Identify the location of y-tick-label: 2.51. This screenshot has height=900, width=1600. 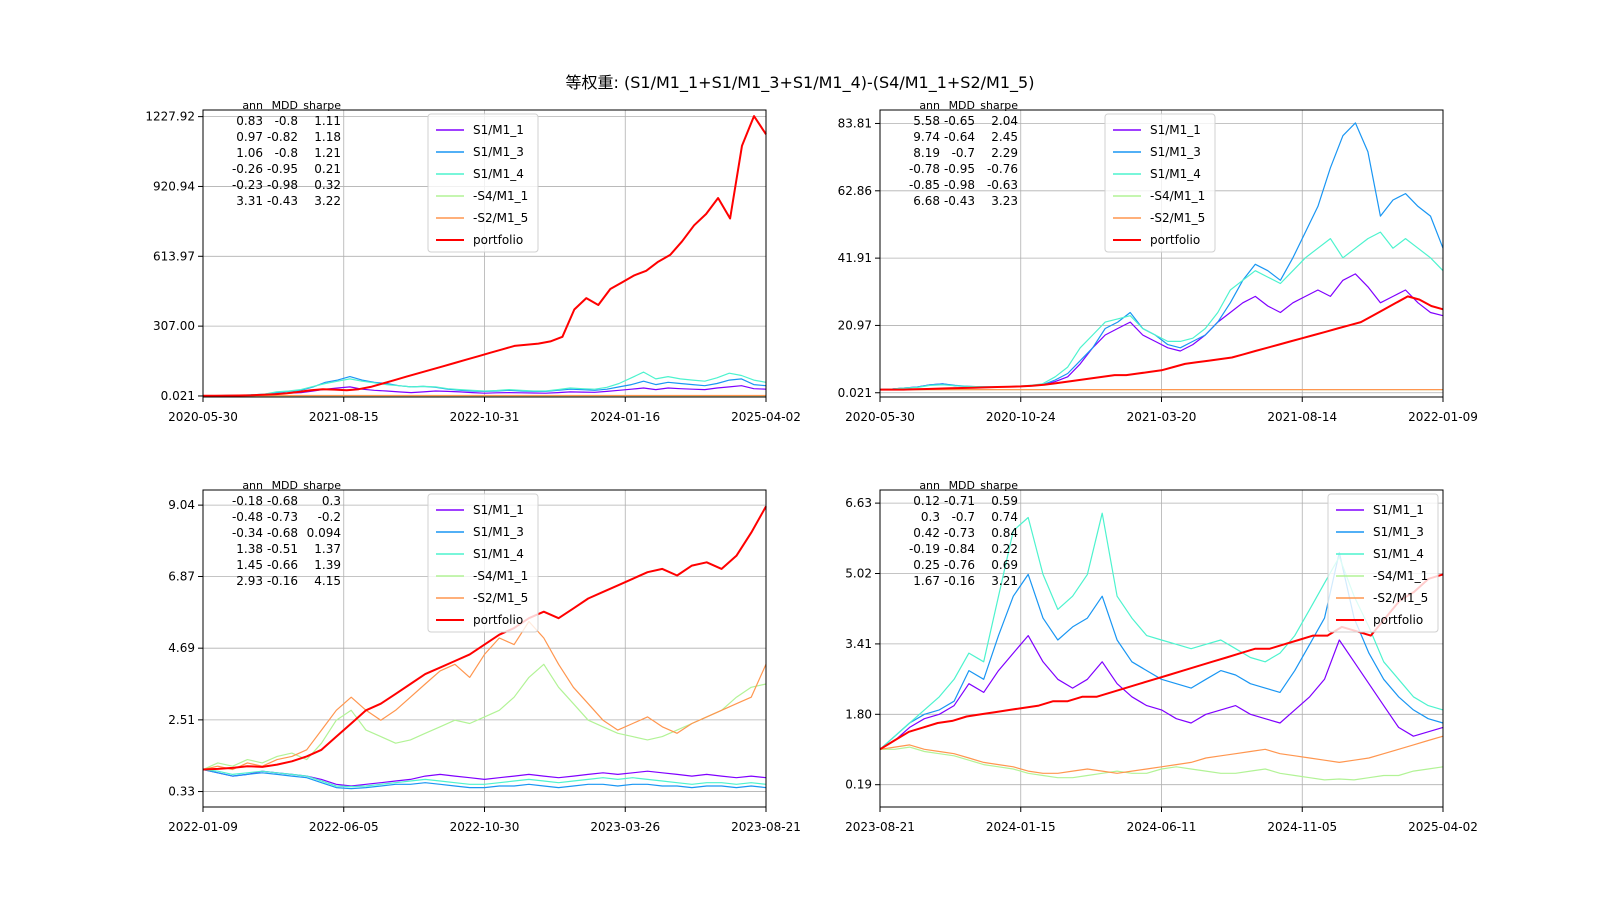
(181, 720).